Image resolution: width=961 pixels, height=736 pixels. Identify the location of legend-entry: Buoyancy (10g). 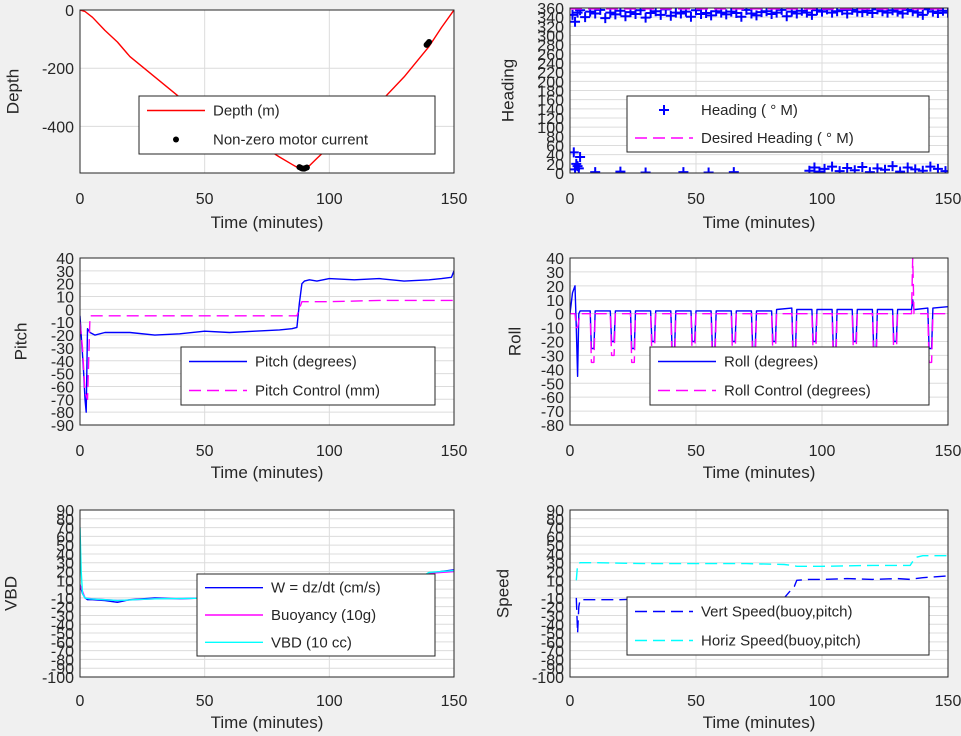
(323, 615).